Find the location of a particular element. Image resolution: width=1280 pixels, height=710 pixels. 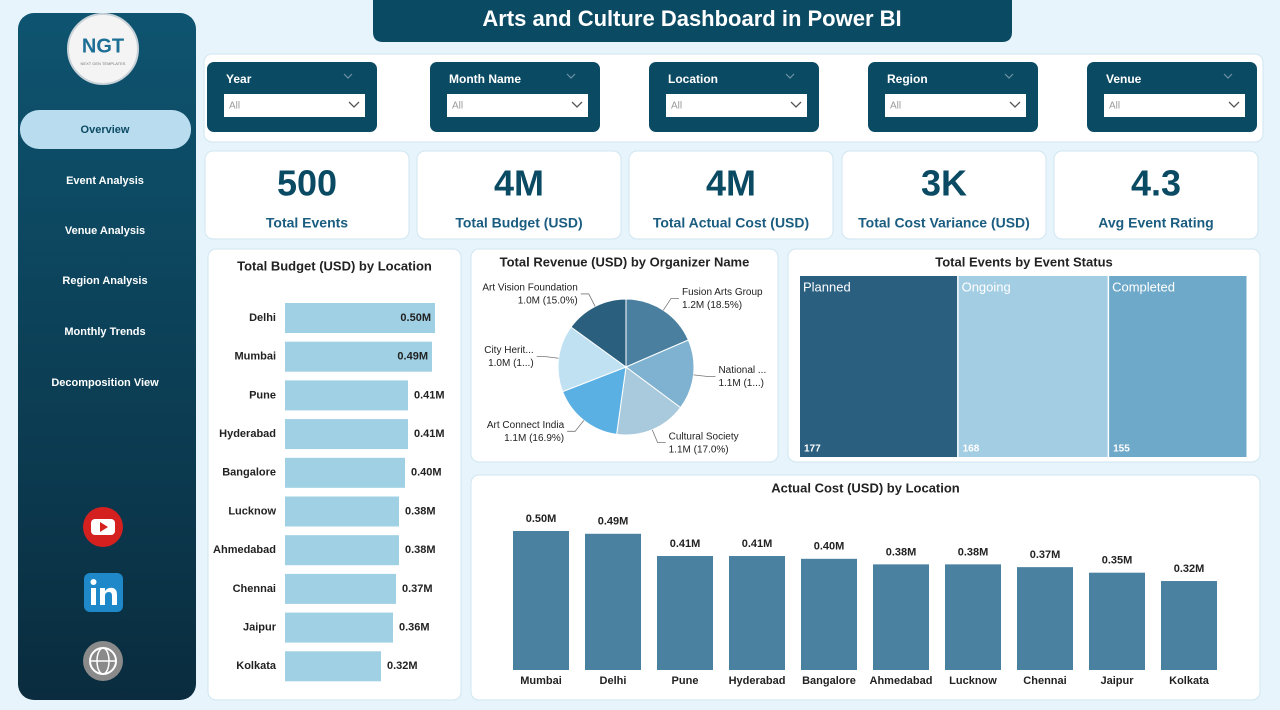

slice-value-label: 1.1M (1...) is located at coordinates (741, 383).